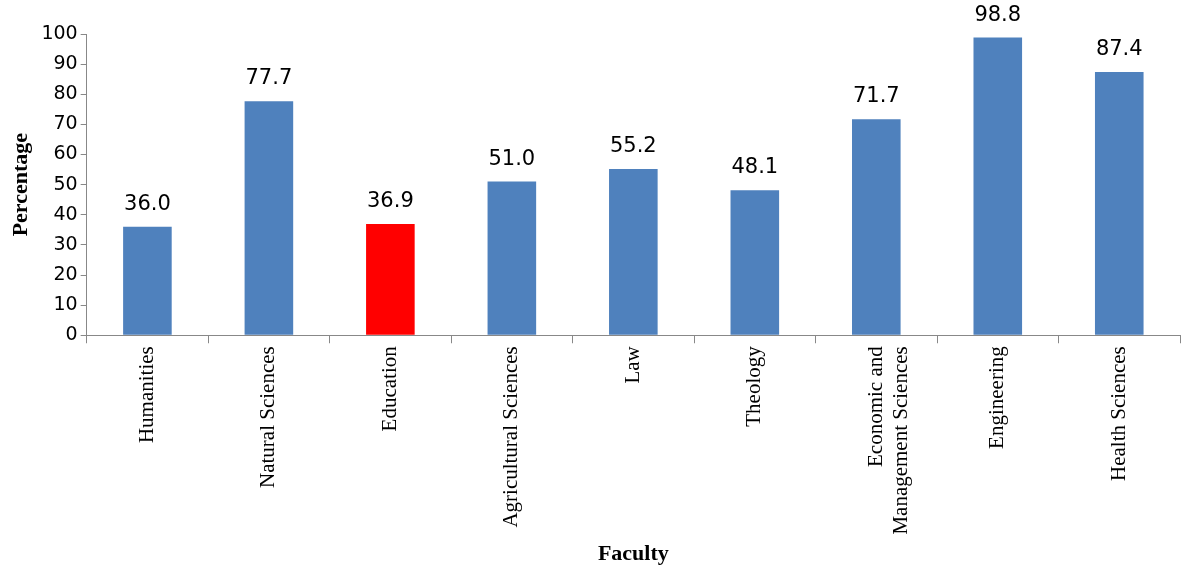  I want to click on y-tick-label: 10, so click(65, 303).